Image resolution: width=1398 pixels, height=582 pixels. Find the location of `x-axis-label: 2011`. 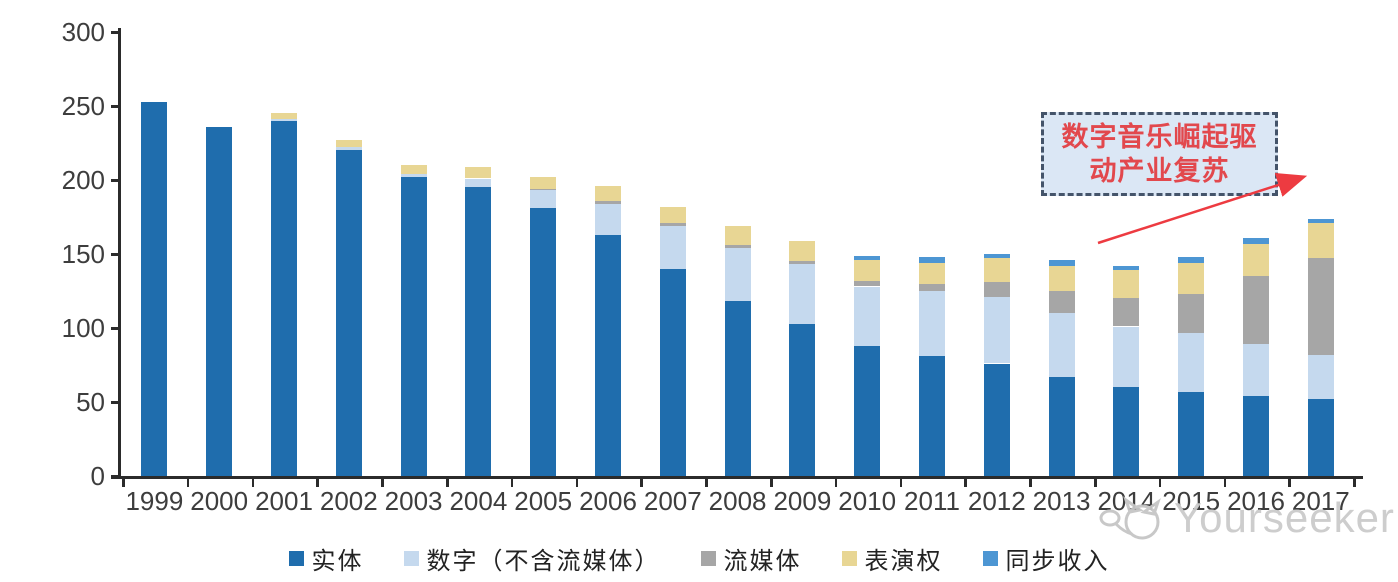

x-axis-label: 2011 is located at coordinates (932, 501).